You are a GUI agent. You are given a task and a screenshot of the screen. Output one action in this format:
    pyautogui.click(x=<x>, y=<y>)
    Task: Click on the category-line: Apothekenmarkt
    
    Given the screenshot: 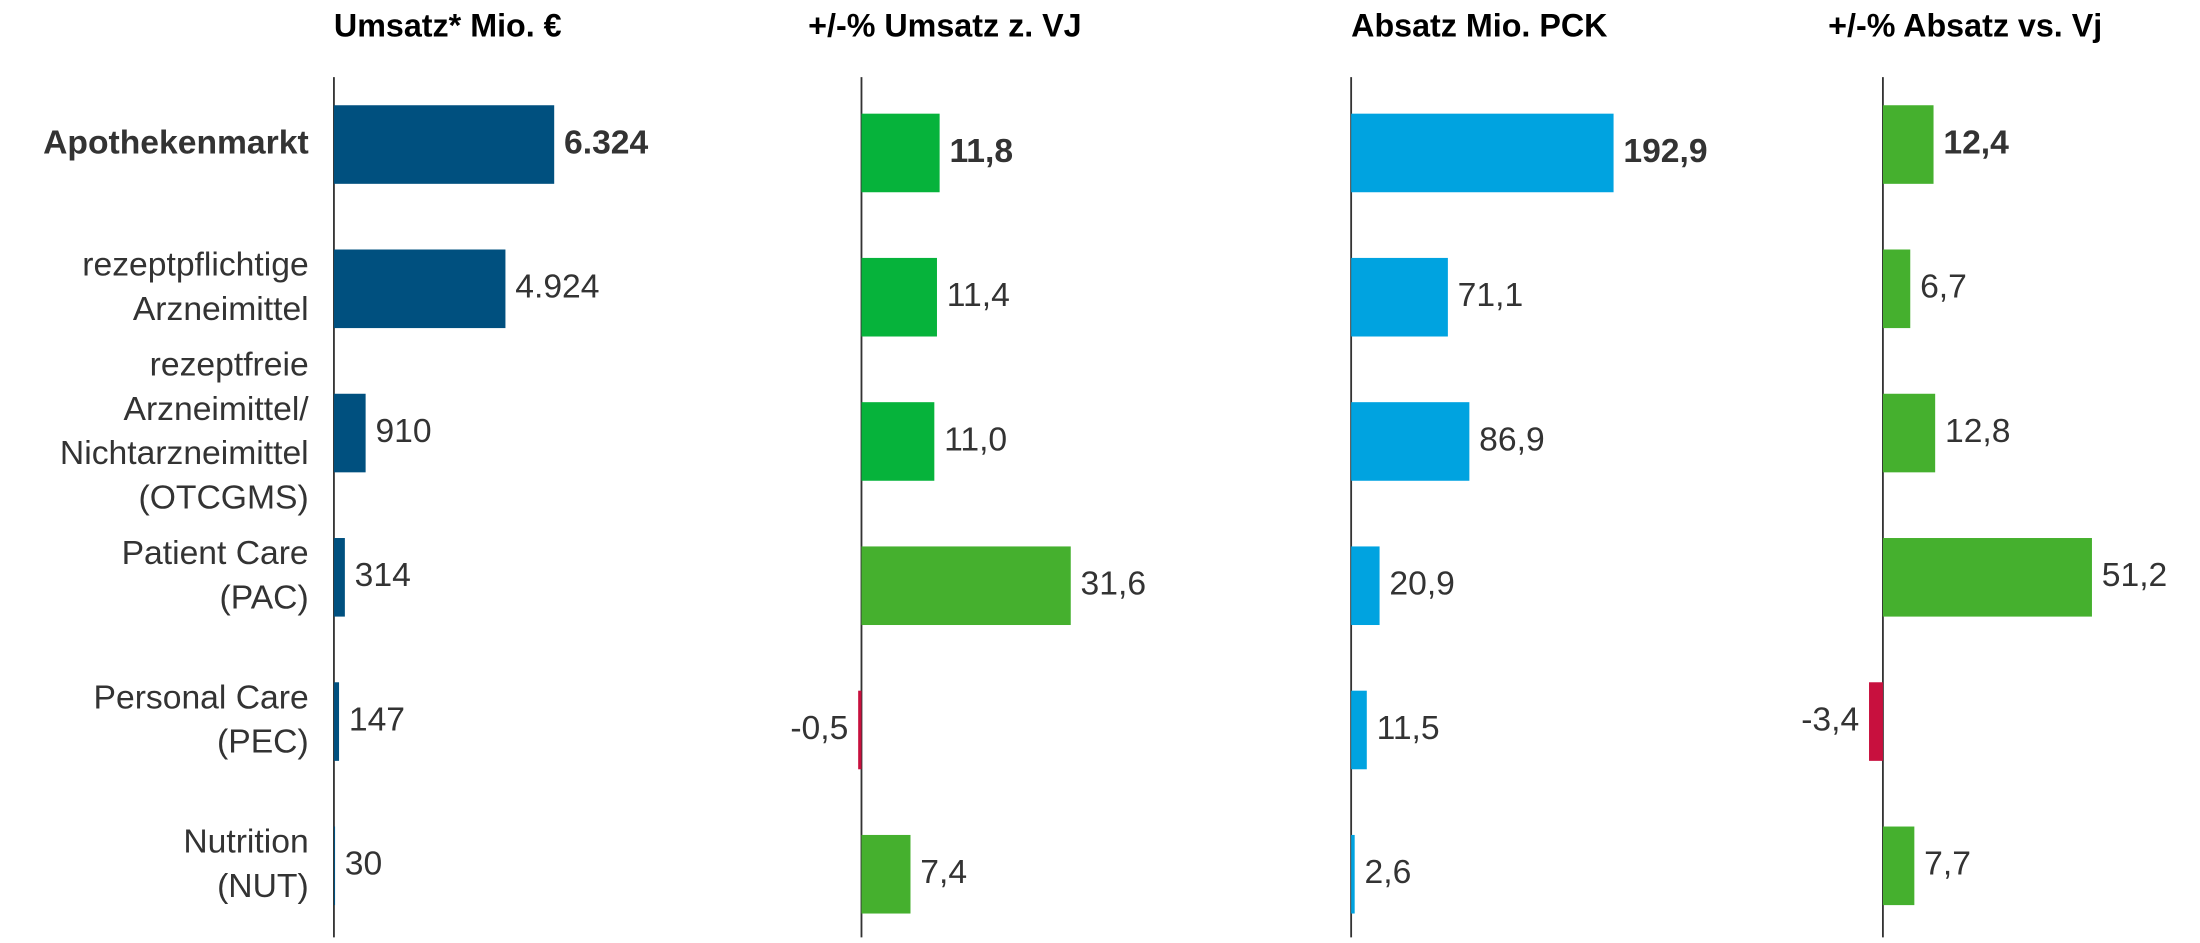 What is the action you would take?
    pyautogui.click(x=176, y=142)
    